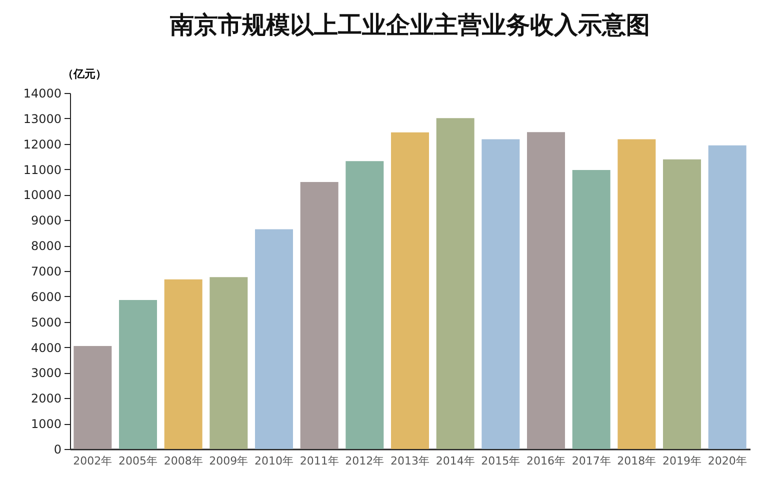 The width and height of the screenshot is (767, 482). I want to click on y-tick-label: 3000, so click(46, 373).